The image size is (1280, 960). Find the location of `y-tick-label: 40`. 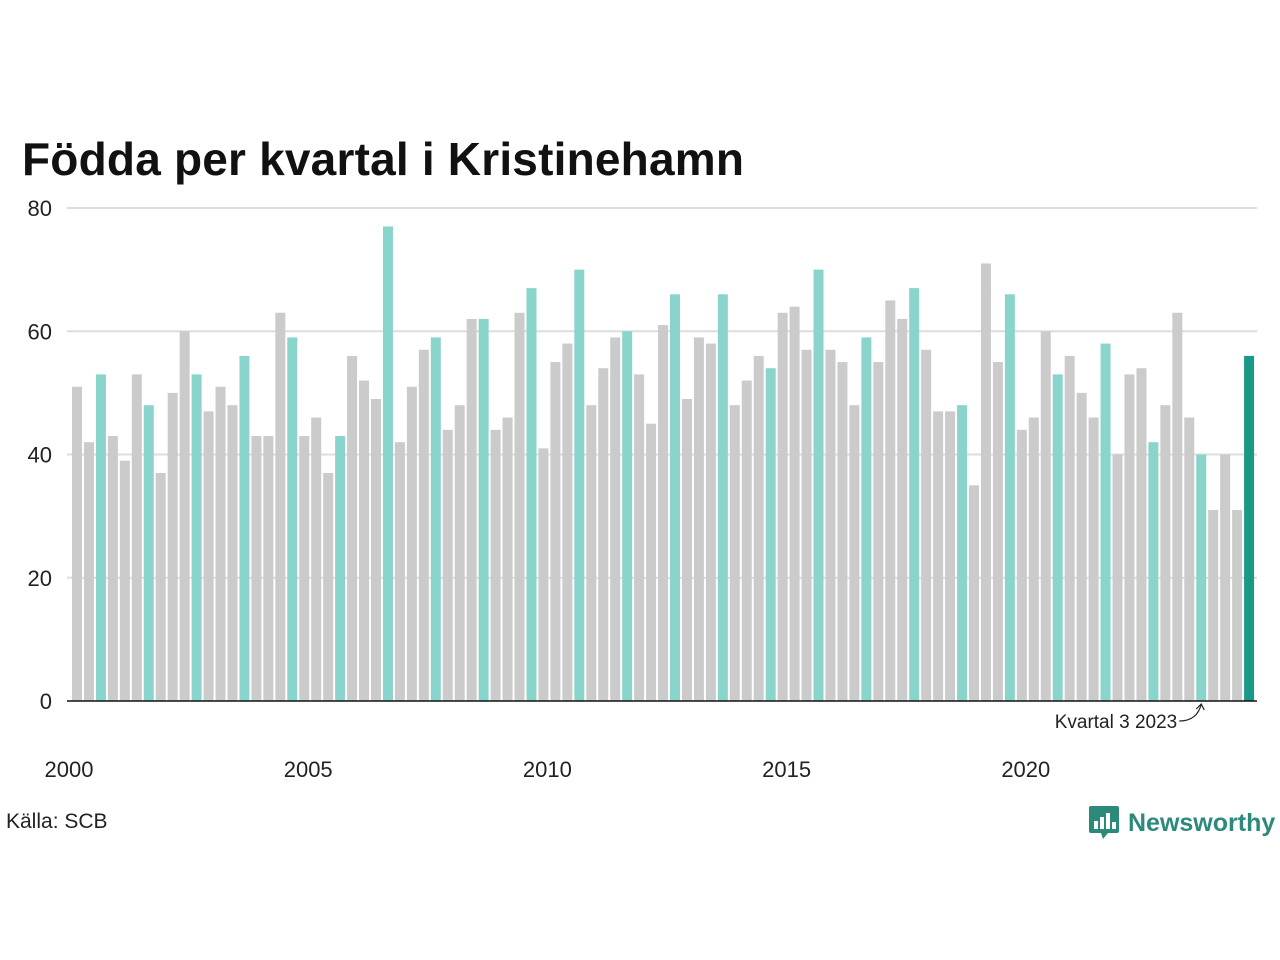

y-tick-label: 40 is located at coordinates (40, 455).